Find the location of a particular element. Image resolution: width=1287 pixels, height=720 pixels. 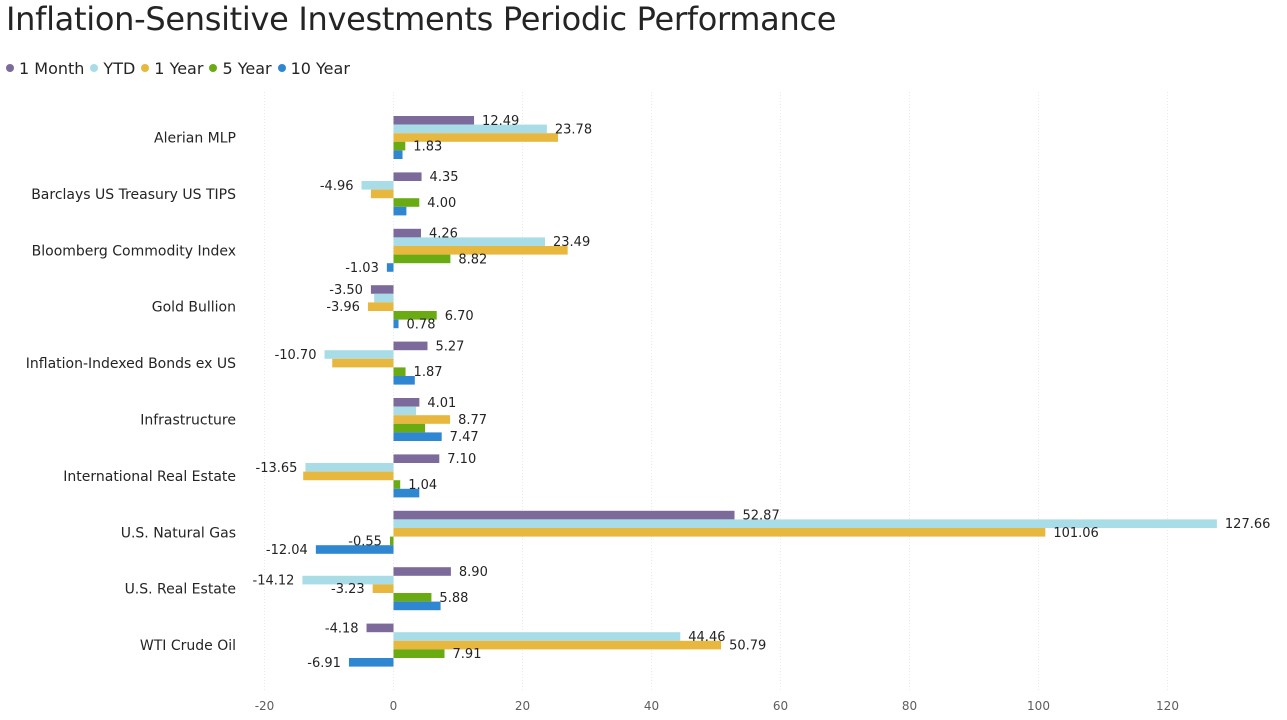

data-label: -4.96 is located at coordinates (337, 186).